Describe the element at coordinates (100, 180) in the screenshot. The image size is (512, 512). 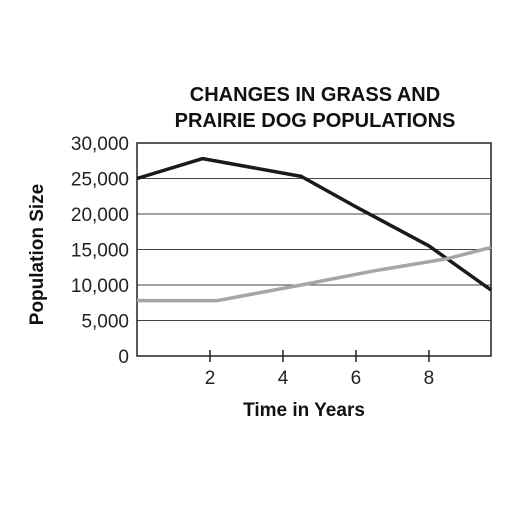
I see `y-tick-label: 25,000` at that location.